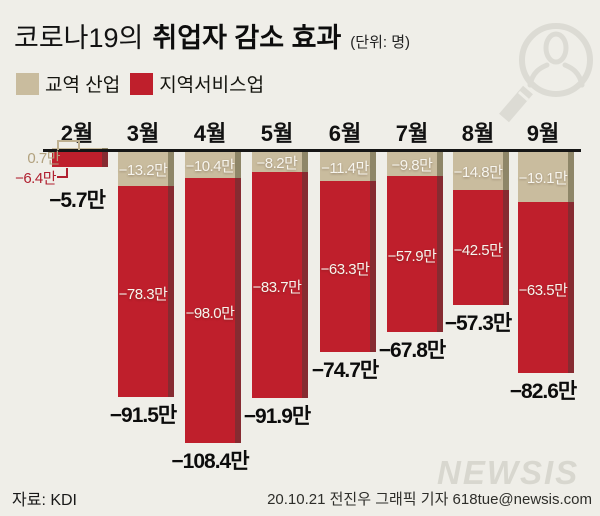 Image resolution: width=600 pixels, height=516 pixels. I want to click on feb-services-bracket, so click(62, 173).